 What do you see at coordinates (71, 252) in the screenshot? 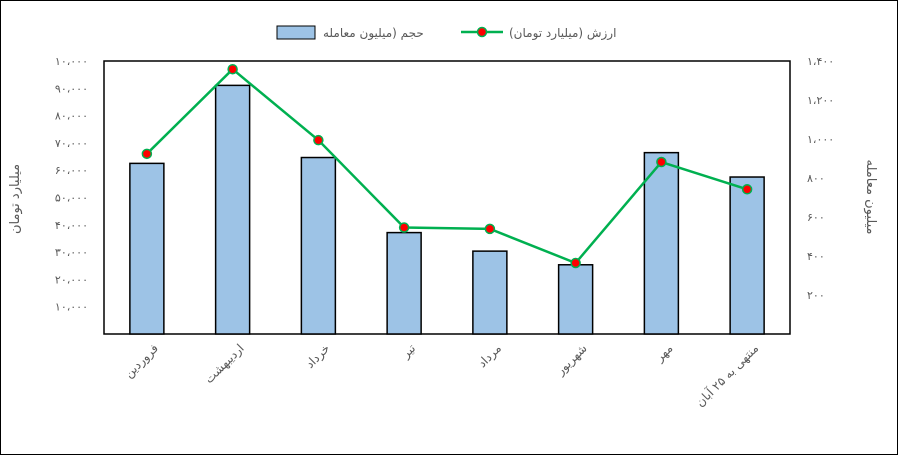
I see `left-tick-7: ۳۰،۰۰۰` at bounding box center [71, 252].